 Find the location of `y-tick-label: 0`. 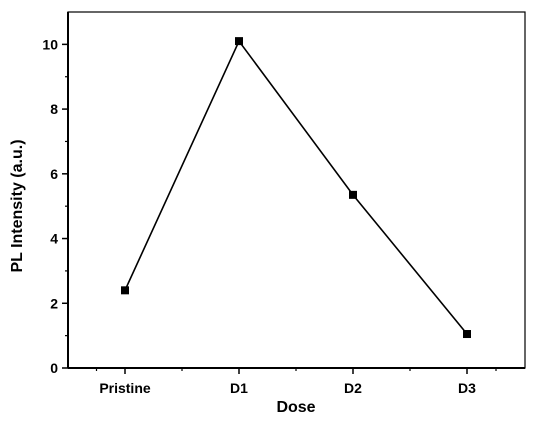

y-tick-label: 0 is located at coordinates (54, 368).